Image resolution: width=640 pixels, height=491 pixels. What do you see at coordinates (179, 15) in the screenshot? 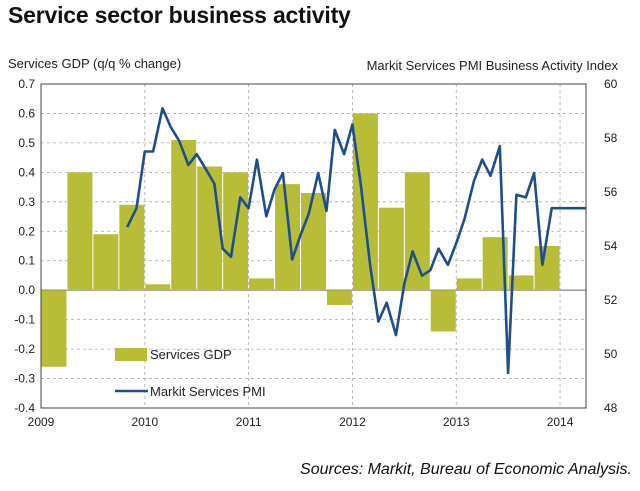
I see `chart-title: Service sector business activity` at bounding box center [179, 15].